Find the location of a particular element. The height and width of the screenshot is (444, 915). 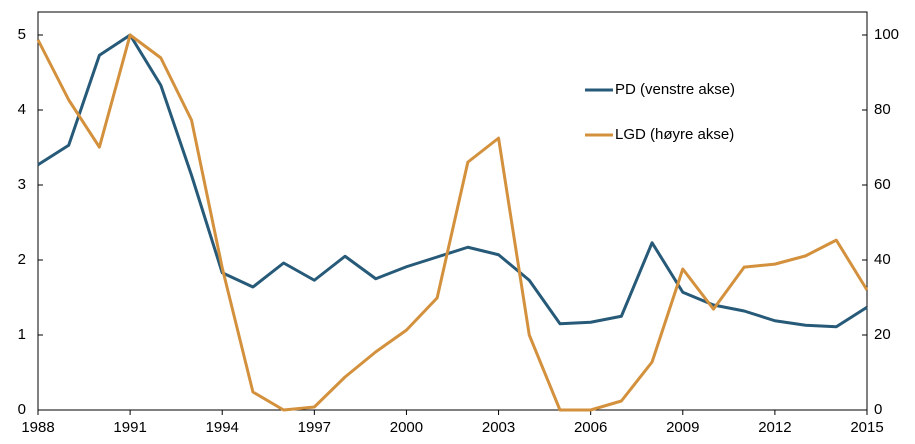

x-tick-label: 1988 is located at coordinates (37, 427).